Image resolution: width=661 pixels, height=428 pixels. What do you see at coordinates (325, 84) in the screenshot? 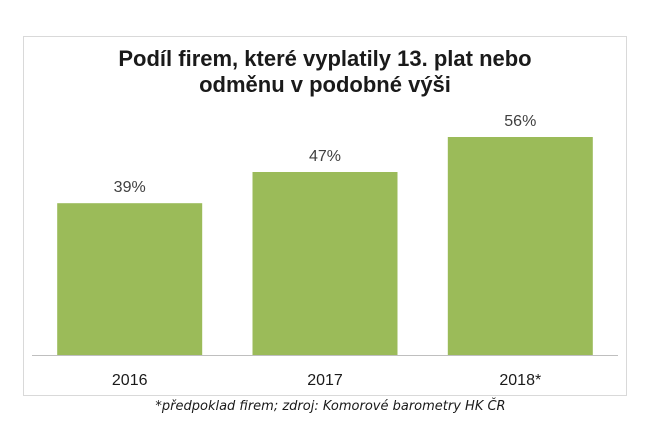
I see `chart-title-line-2: odměnu v podobné výši` at bounding box center [325, 84].